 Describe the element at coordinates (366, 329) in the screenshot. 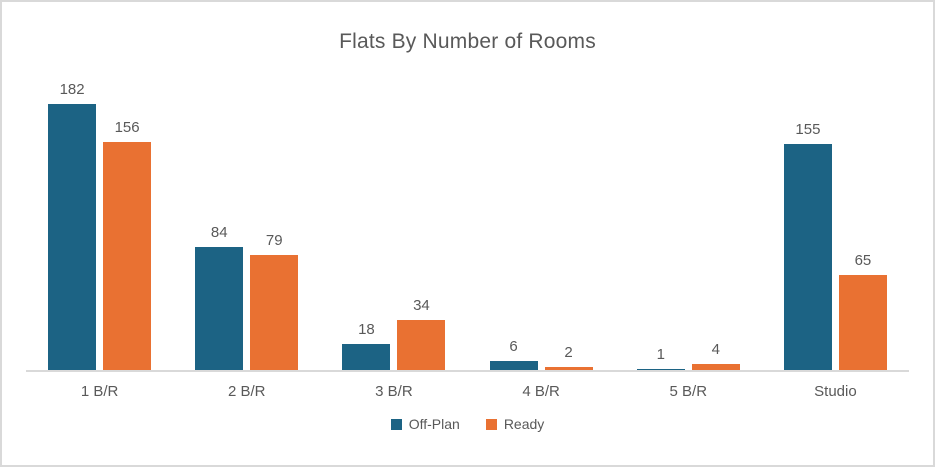

I see `bar-value-label: 18` at that location.